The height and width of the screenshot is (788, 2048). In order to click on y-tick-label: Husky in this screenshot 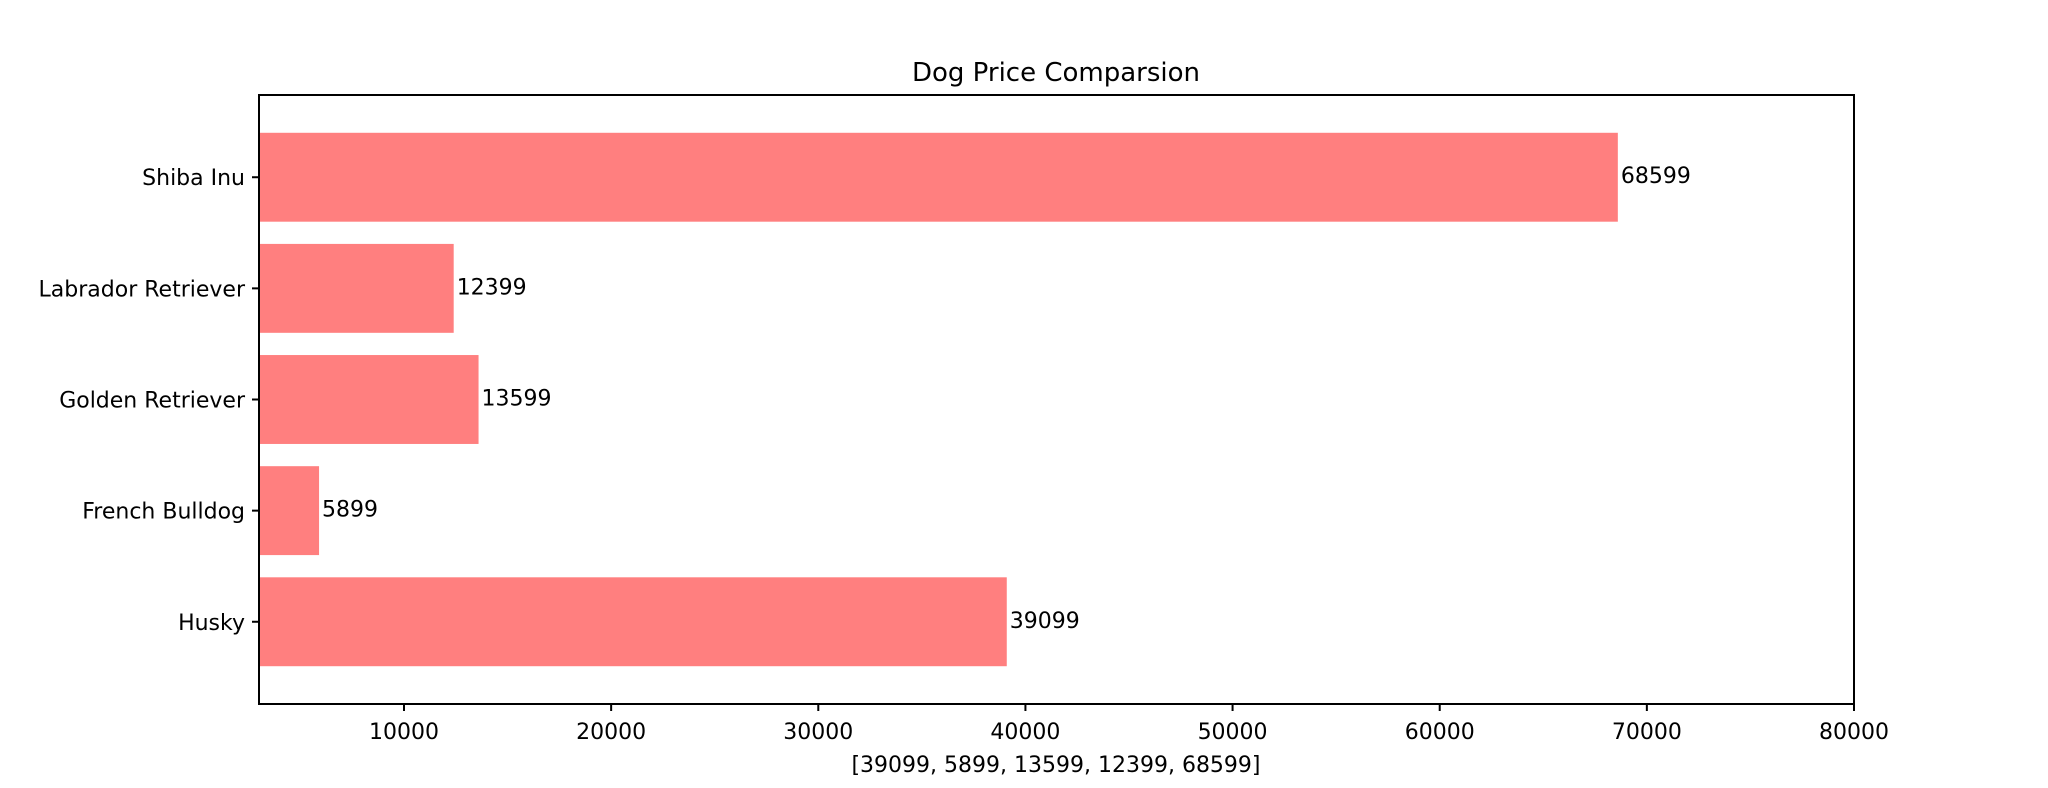, I will do `click(211, 623)`.